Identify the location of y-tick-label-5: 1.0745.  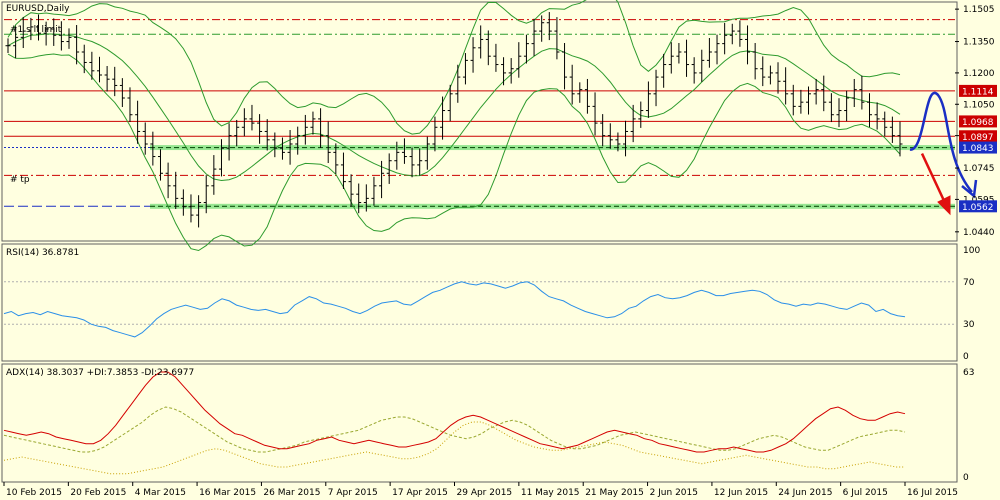
(979, 169).